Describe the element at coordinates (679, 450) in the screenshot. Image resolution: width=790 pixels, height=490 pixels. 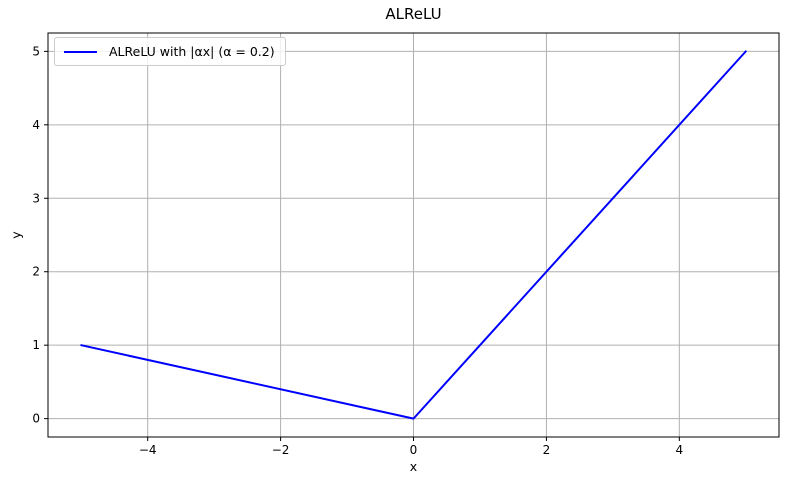
I see `x-tick-label: 4` at that location.